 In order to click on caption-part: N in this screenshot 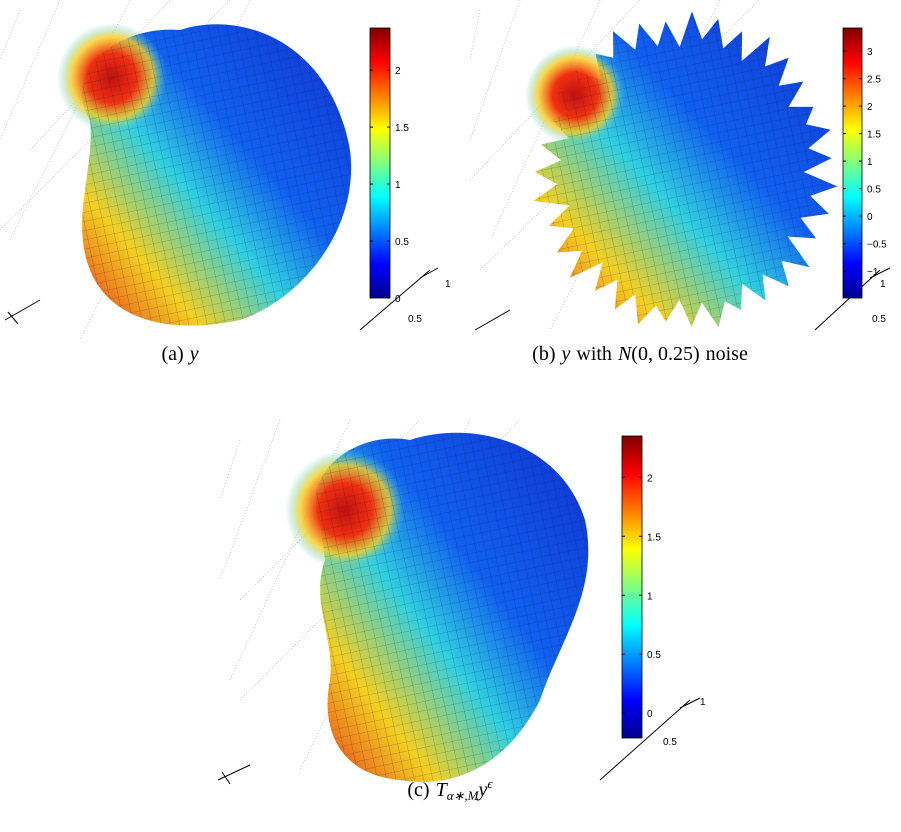, I will do `click(625, 354)`.